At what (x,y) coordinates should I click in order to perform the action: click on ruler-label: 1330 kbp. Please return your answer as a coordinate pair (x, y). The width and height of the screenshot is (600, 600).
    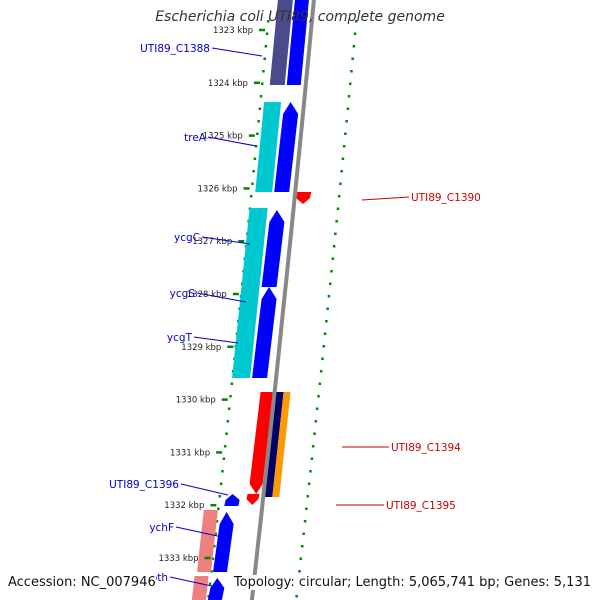
    Looking at the image, I should click on (196, 401).